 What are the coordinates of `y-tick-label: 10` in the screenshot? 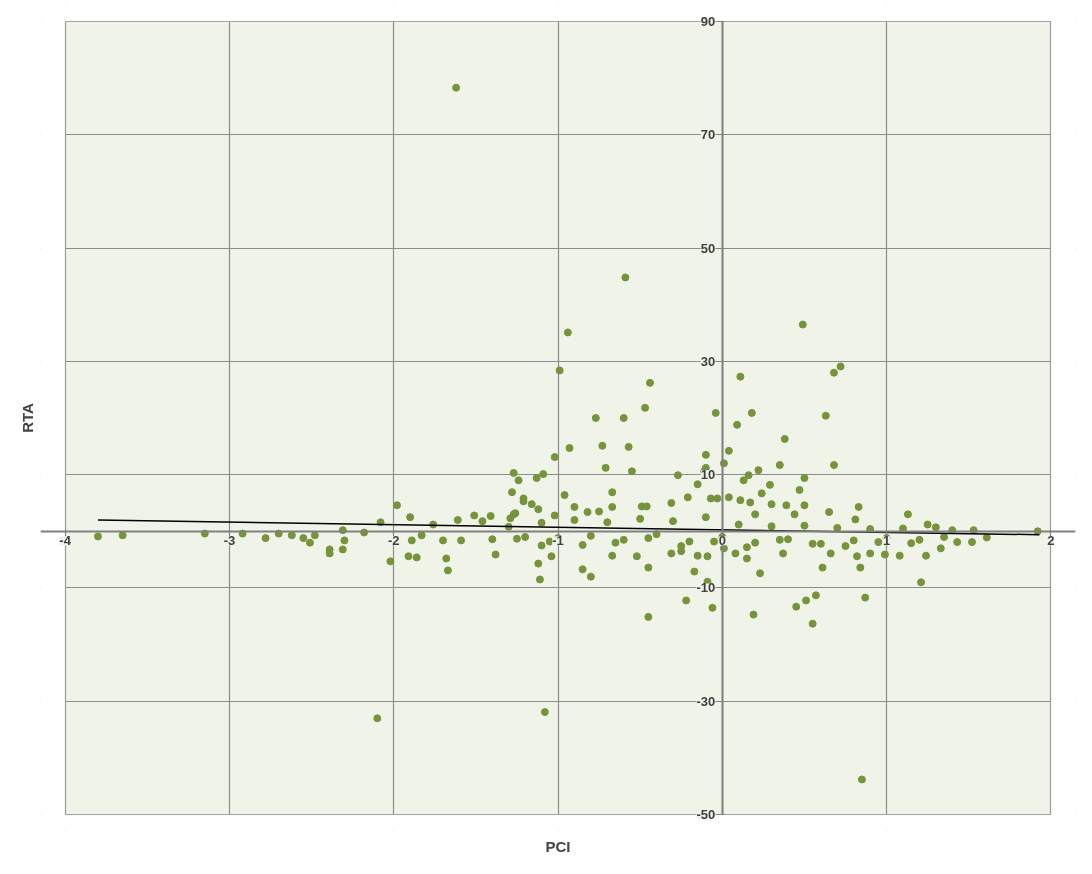 It's located at (708, 475).